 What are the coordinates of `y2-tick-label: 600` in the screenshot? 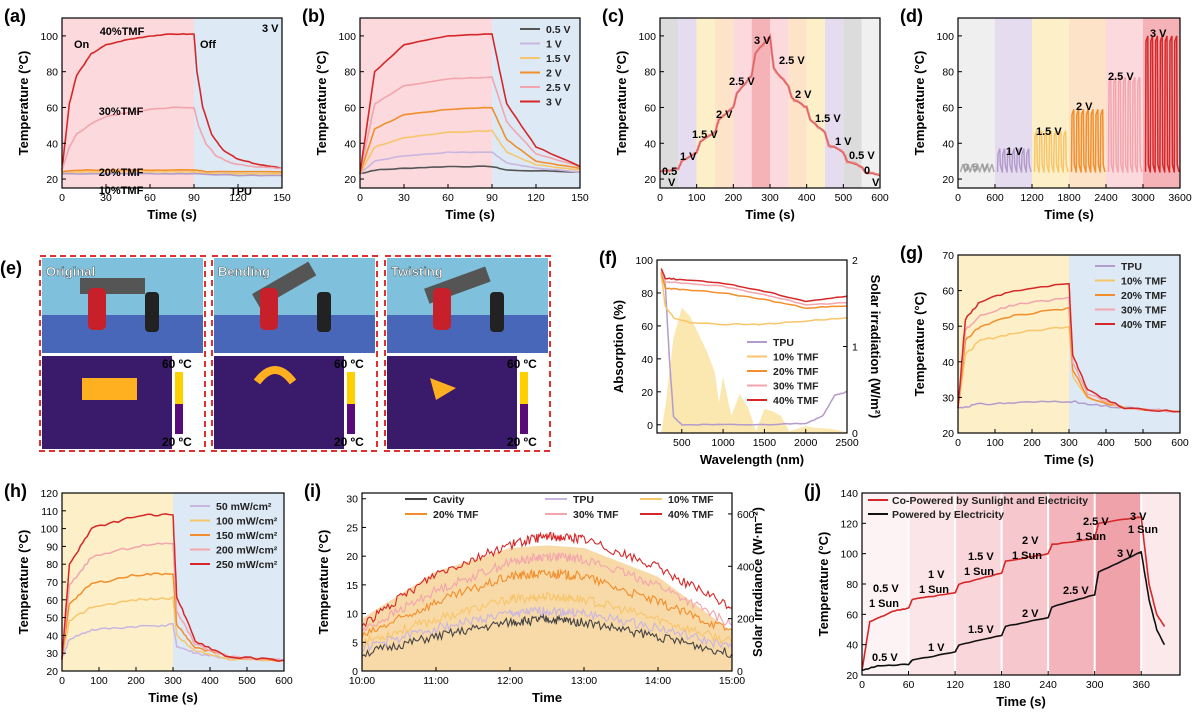 It's located at (746, 515).